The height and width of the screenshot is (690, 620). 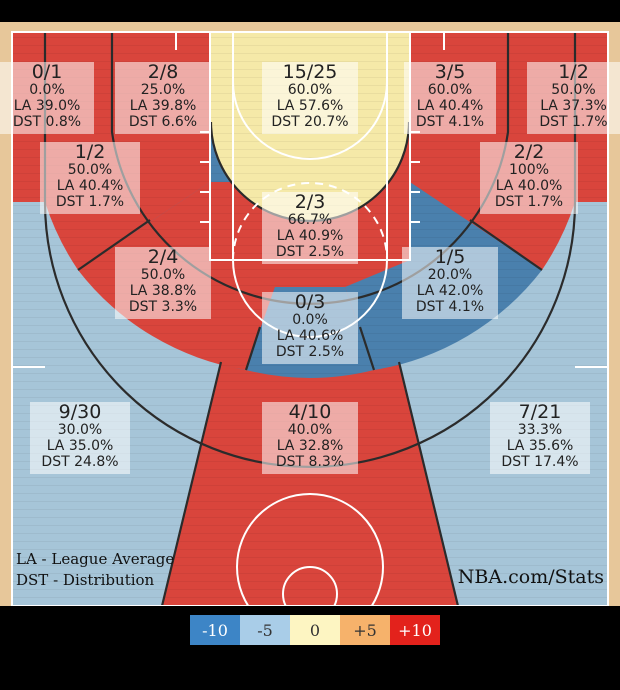 What do you see at coordinates (450, 257) in the screenshot?
I see `zone-made-attempts: 1/5` at bounding box center [450, 257].